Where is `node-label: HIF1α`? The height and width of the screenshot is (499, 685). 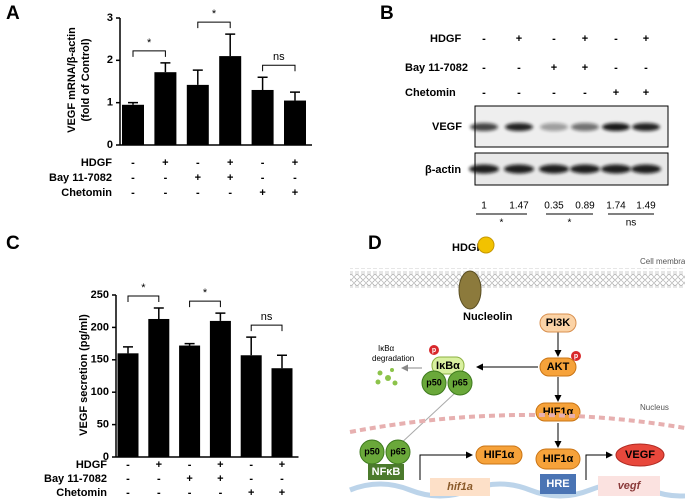
node-label: HIF1α is located at coordinates (499, 455).